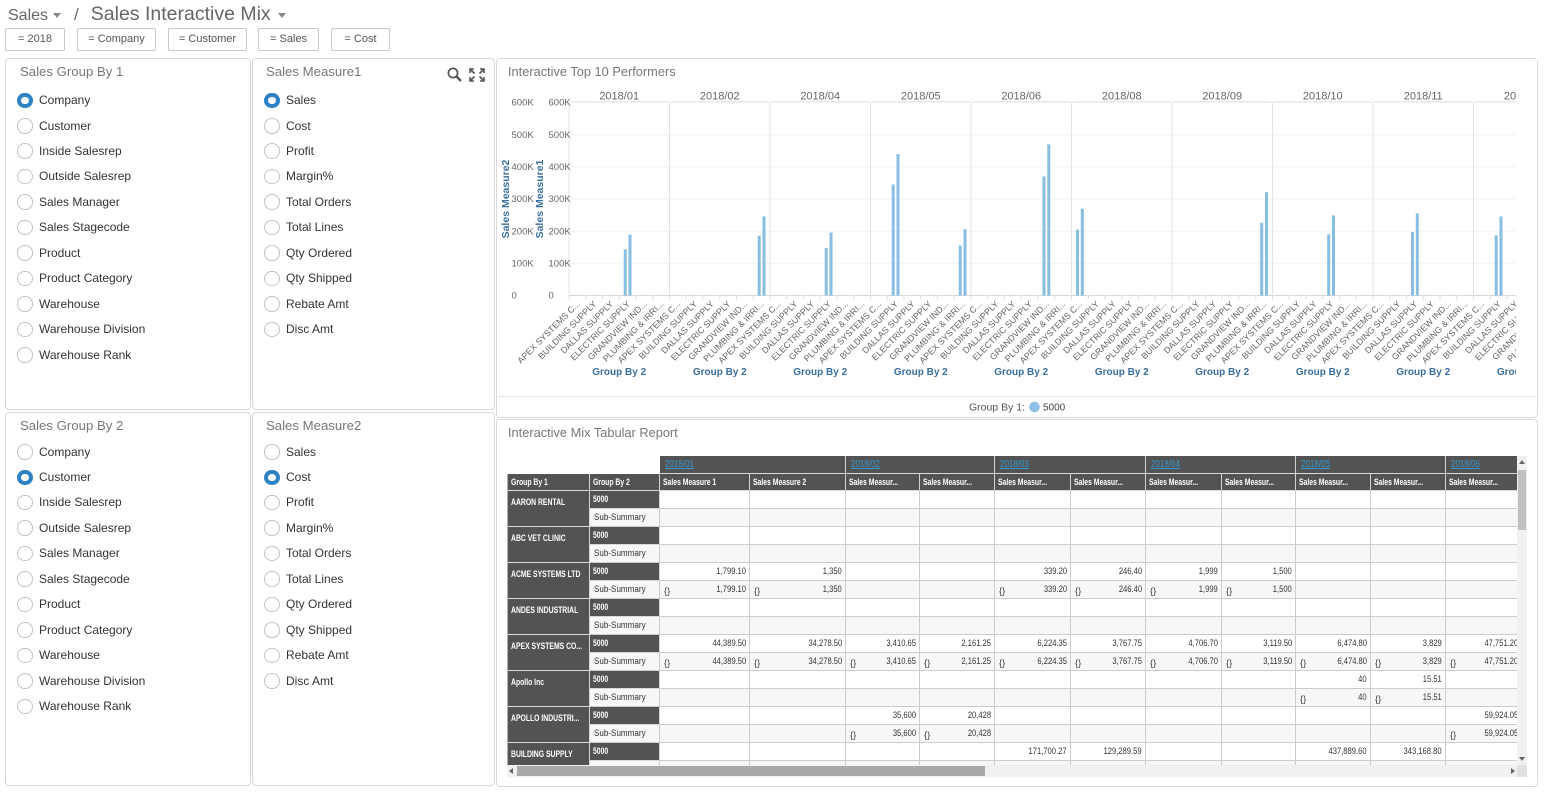 The width and height of the screenshot is (1545, 793). What do you see at coordinates (720, 97) in the screenshot?
I see `svg-text: 2018/02` at bounding box center [720, 97].